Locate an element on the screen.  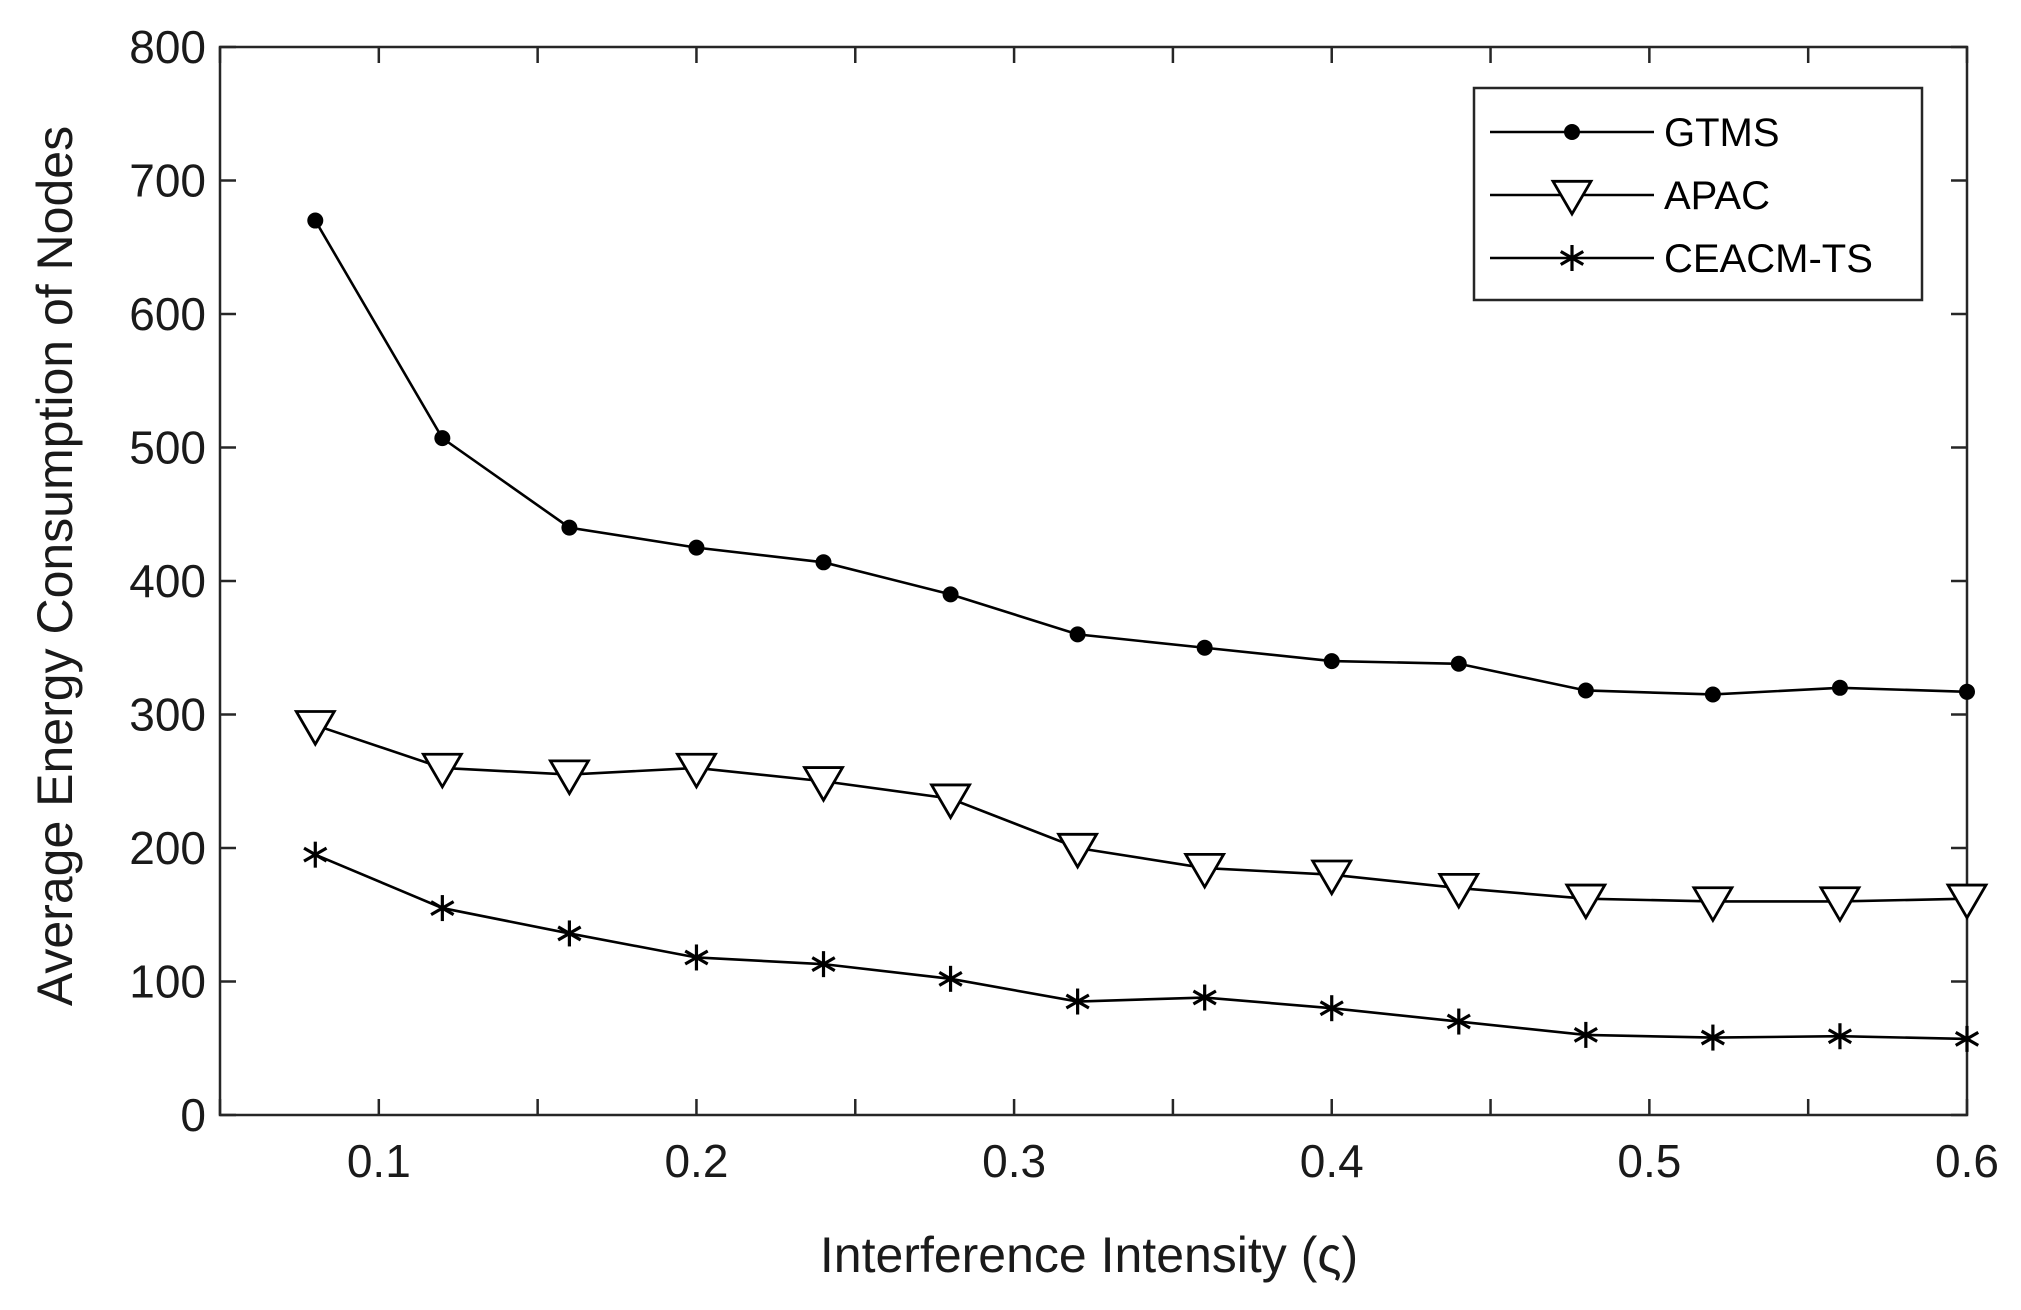
x-tick-label: 0.5 is located at coordinates (1649, 1161).